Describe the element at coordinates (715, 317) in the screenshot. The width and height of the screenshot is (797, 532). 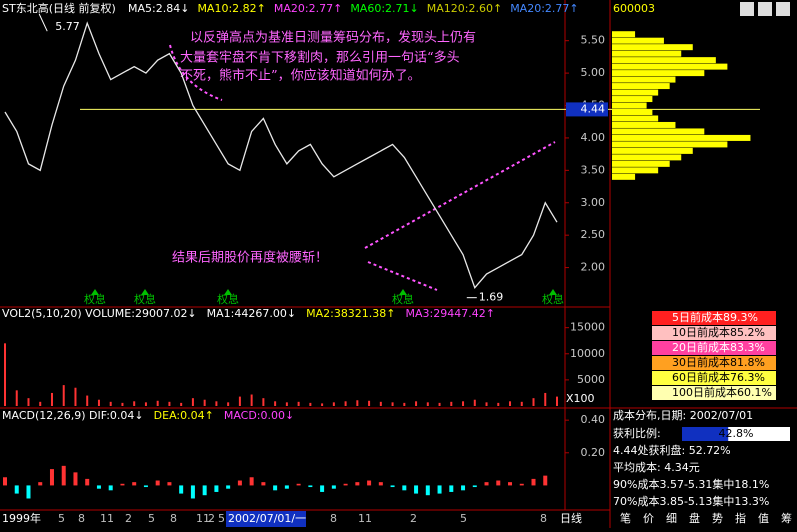
I see `cost-row: 5日前成本89.3%` at that location.